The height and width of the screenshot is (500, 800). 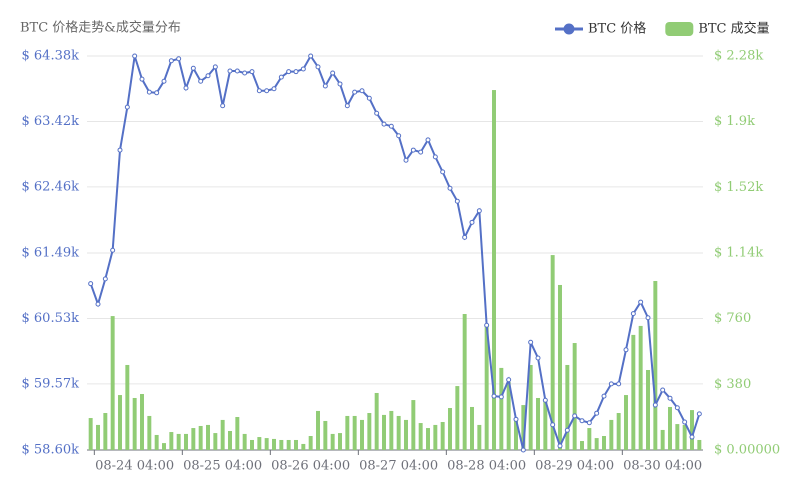 What do you see at coordinates (51, 56) in the screenshot?
I see `y-tick-label: $ 64.38k` at bounding box center [51, 56].